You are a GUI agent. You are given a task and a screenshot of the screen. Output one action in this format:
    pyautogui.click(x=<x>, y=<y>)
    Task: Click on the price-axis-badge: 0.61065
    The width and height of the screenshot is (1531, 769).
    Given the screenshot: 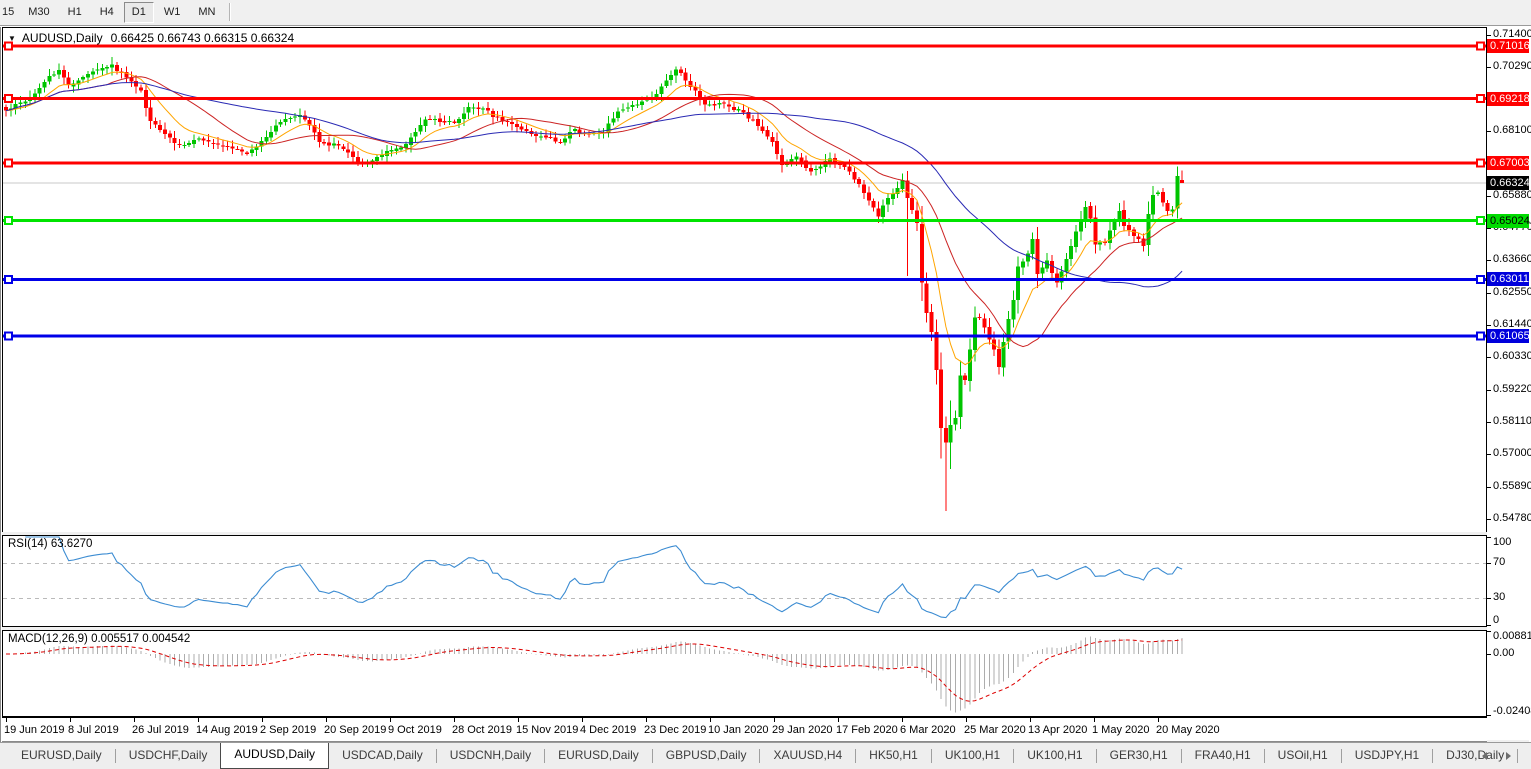 What is the action you would take?
    pyautogui.click(x=1508, y=335)
    